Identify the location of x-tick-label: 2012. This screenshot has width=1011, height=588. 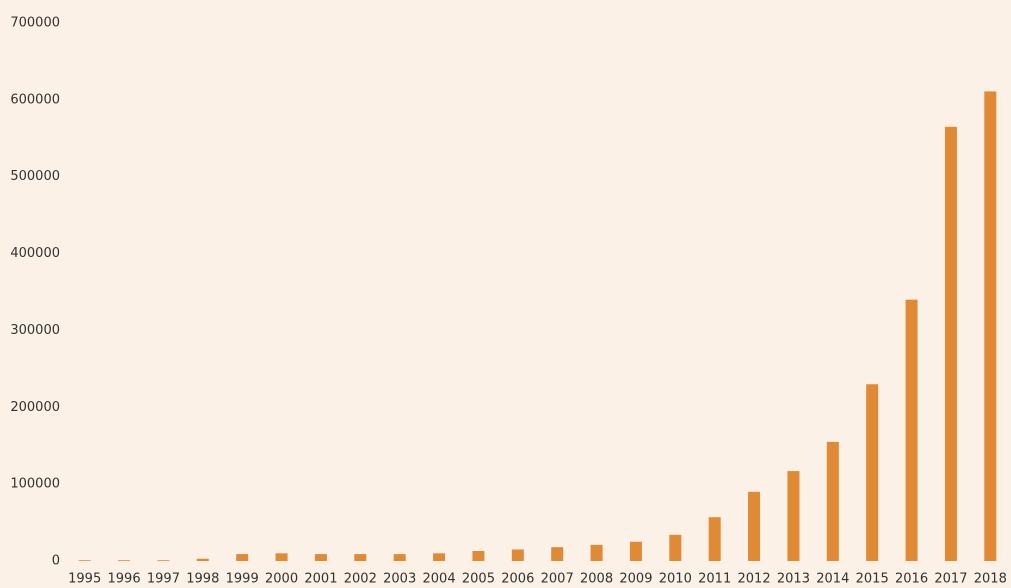
(754, 579).